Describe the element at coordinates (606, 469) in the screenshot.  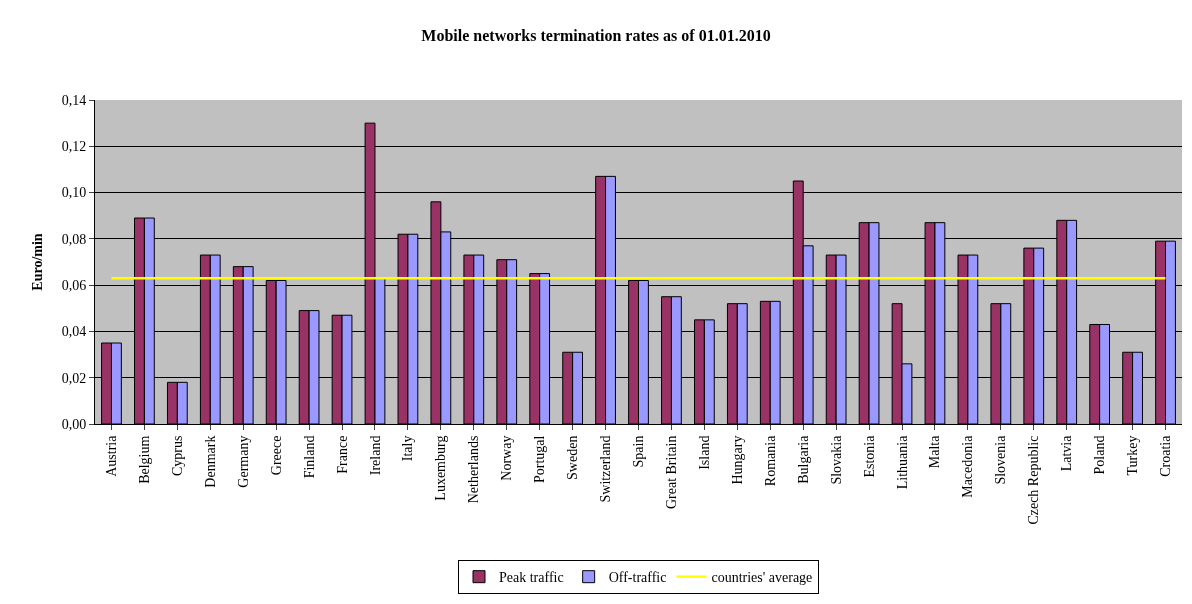
I see `x-tick-label: Switzerland` at that location.